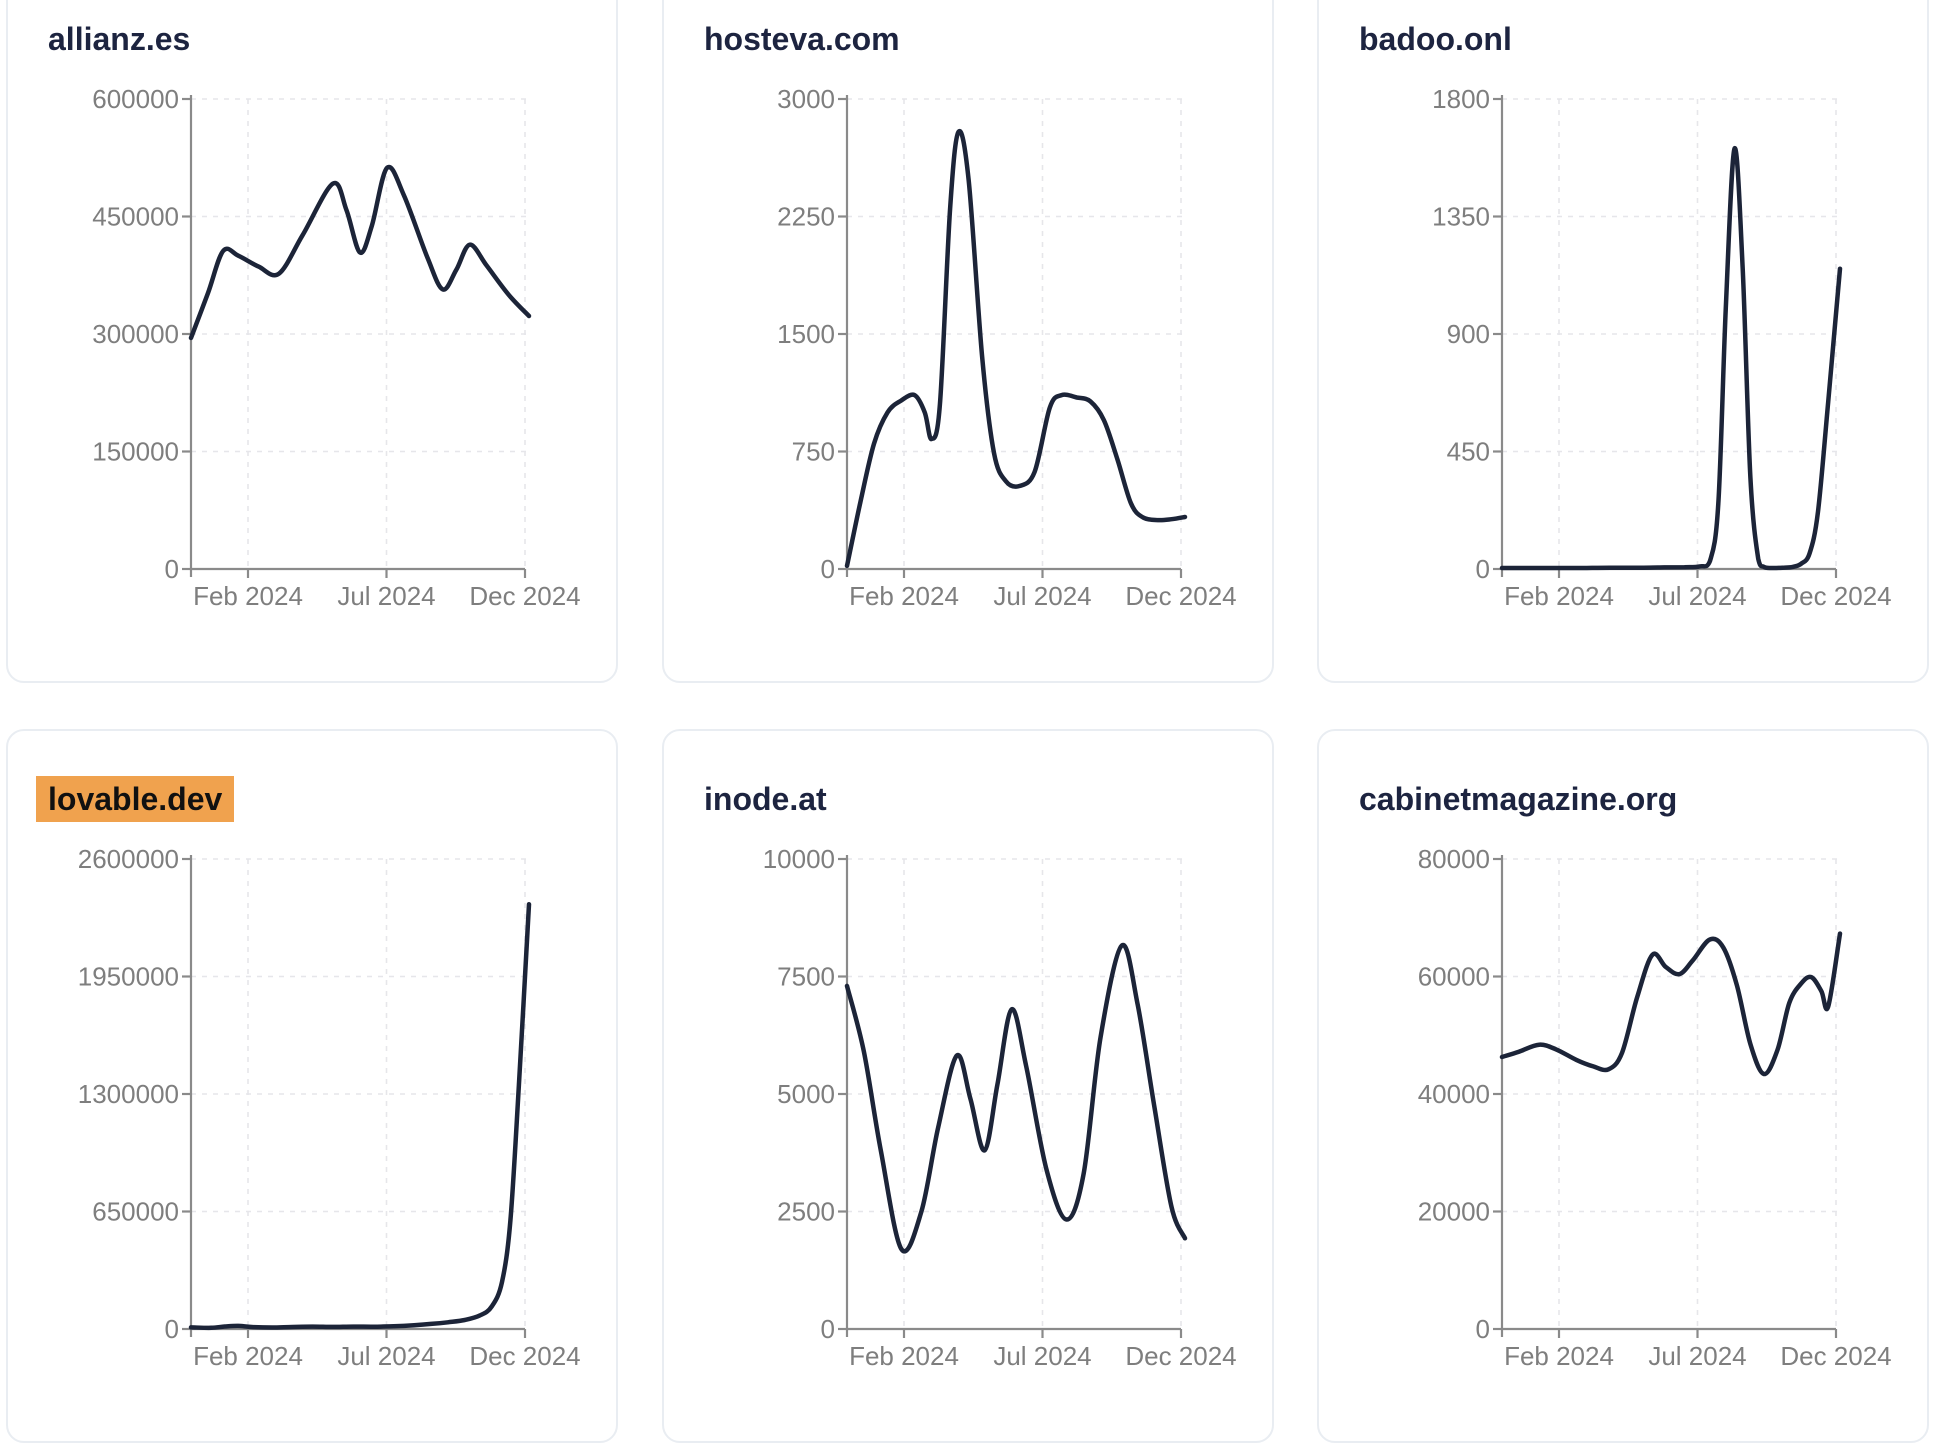  I want to click on chart-title-lovable-dev: lovable.dev, so click(135, 799).